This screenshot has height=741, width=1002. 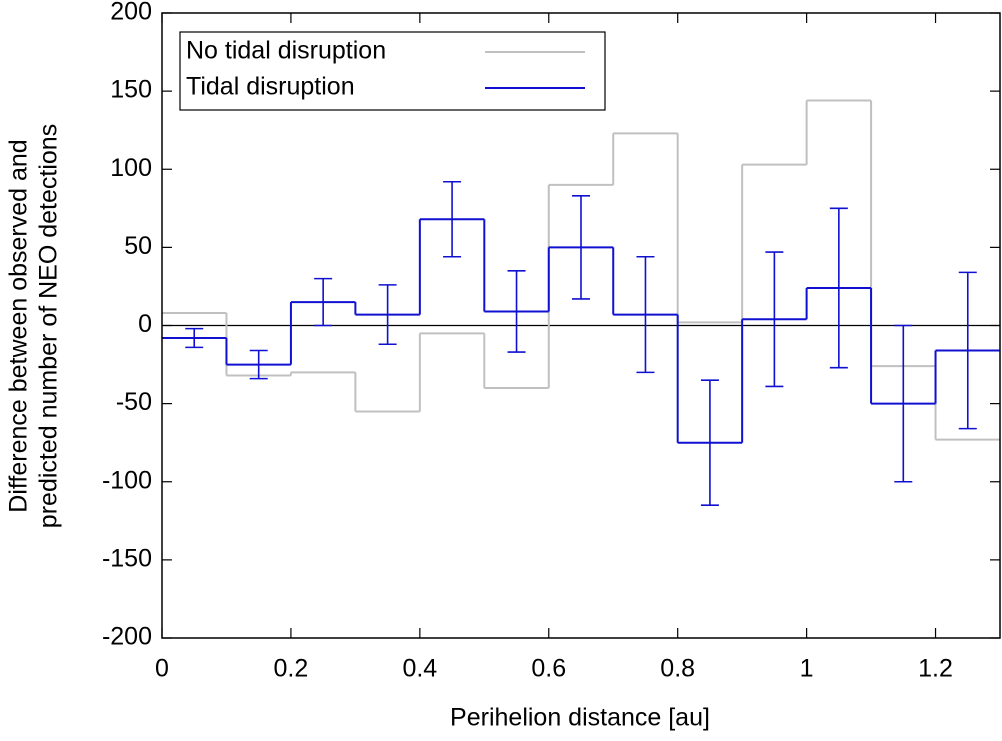 What do you see at coordinates (131, 168) in the screenshot?
I see `y-tick-label: 100` at bounding box center [131, 168].